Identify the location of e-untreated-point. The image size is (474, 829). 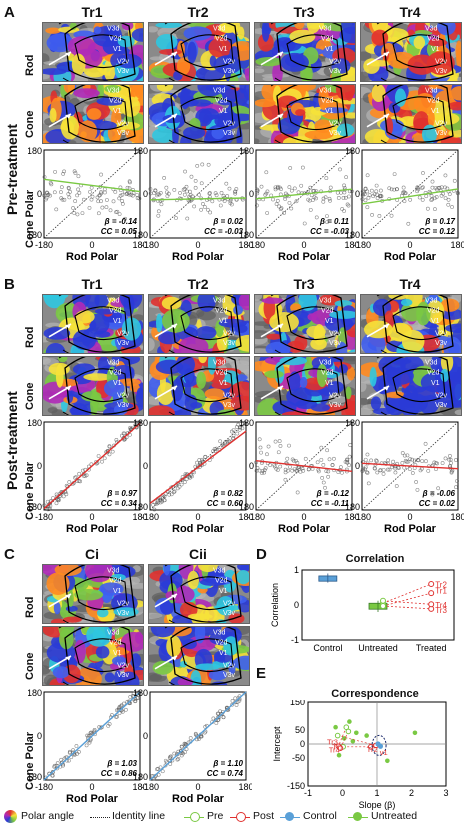
(349, 721).